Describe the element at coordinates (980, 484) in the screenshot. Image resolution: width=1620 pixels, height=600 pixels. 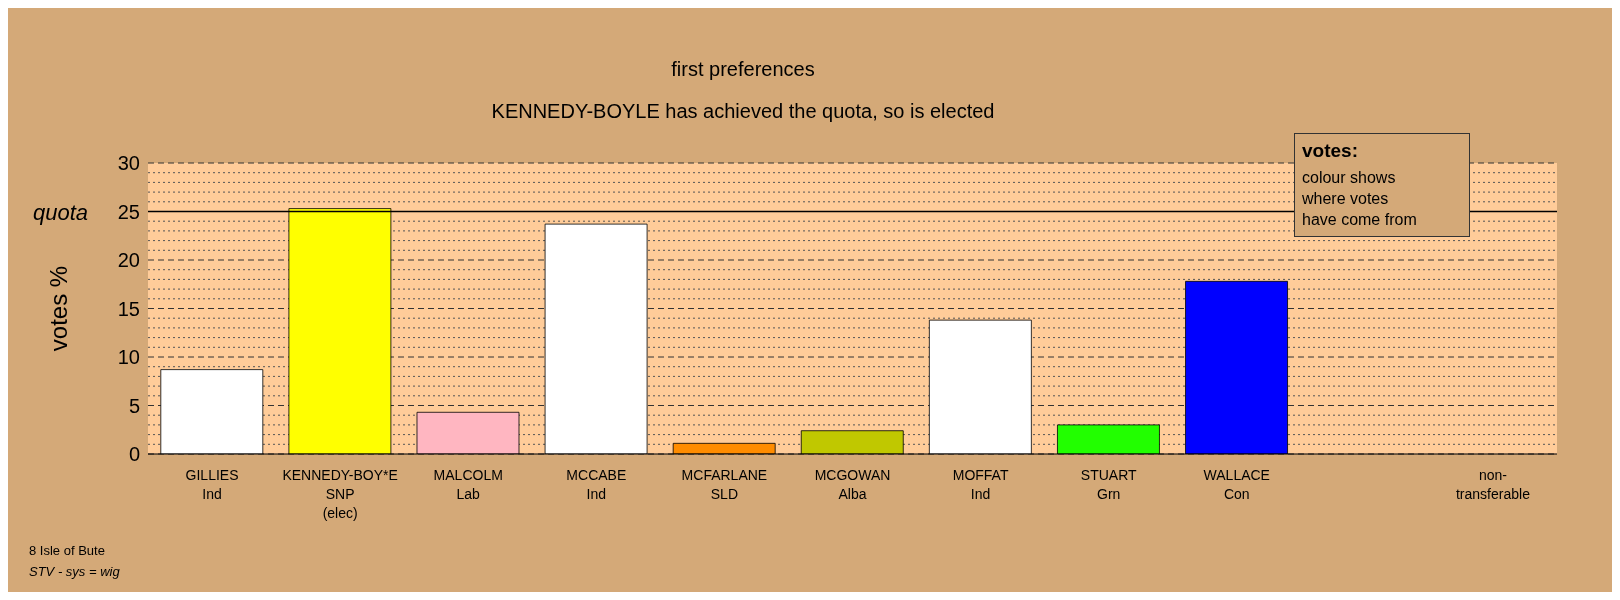
I see `x-tick-label: MOFFAT Ind` at that location.